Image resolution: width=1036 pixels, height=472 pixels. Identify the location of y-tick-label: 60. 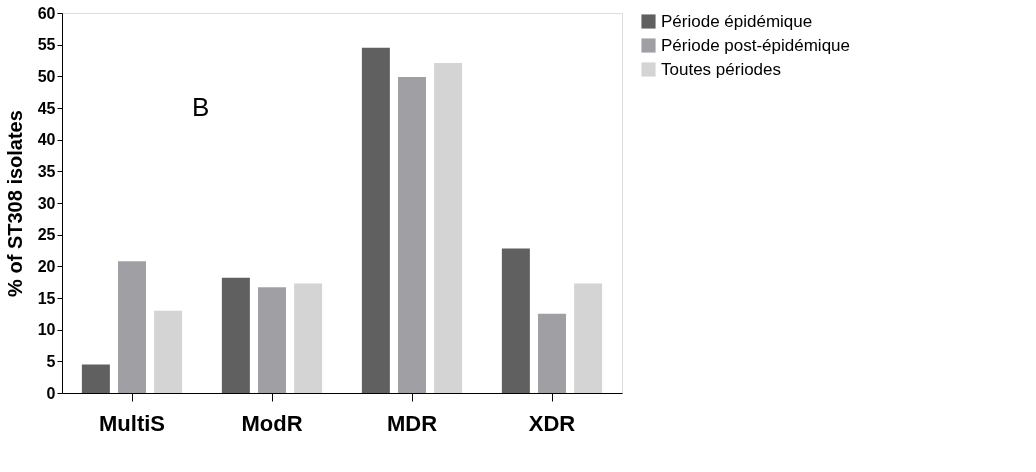
(46, 13).